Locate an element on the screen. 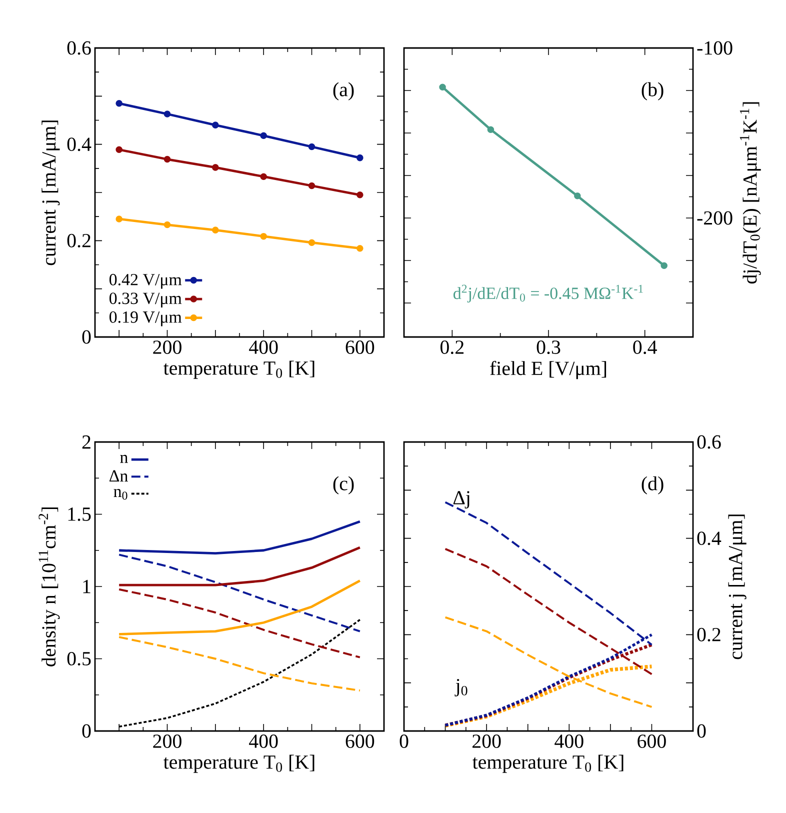  y-tick-label: 2 is located at coordinates (86, 442).